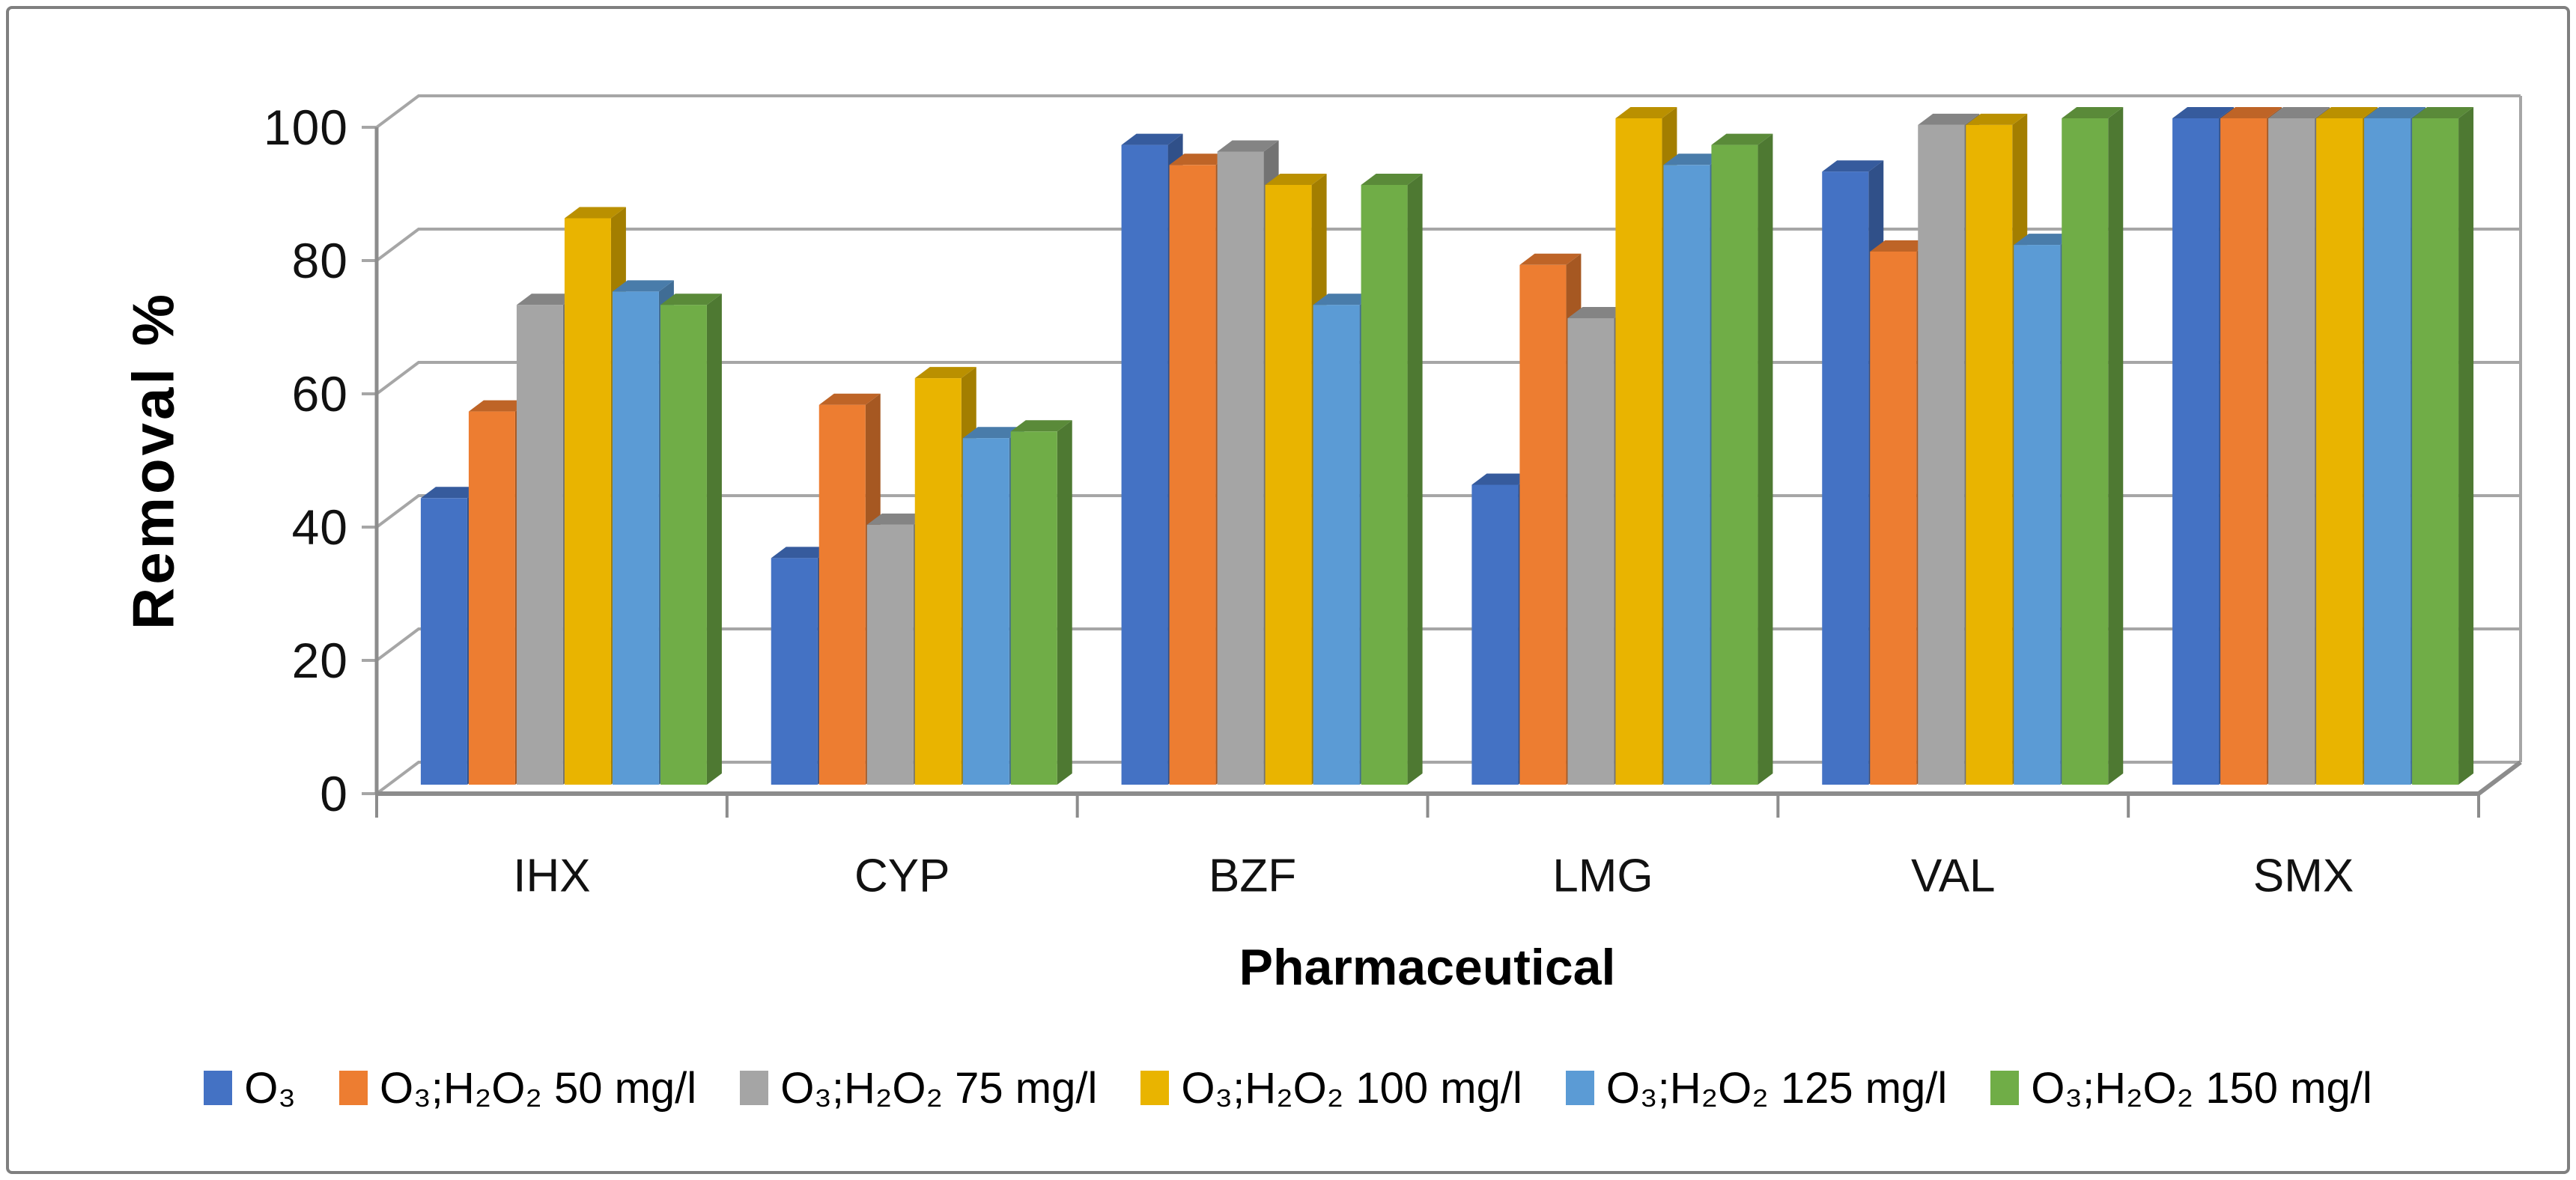 This screenshot has width=2576, height=1180. I want to click on legend-label: O₃;H₂O₂ 125 mg/l, so click(1777, 1088).